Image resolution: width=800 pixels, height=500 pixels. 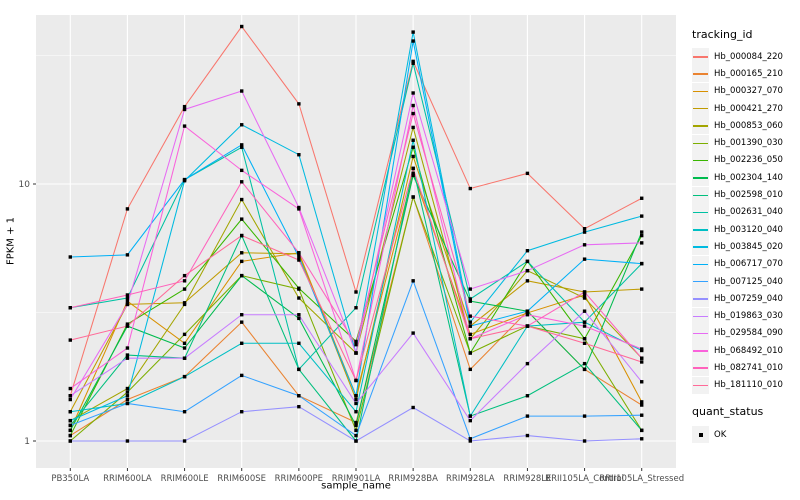 I want to click on legend-item-label: Hb_000165_210, so click(x=748, y=73).